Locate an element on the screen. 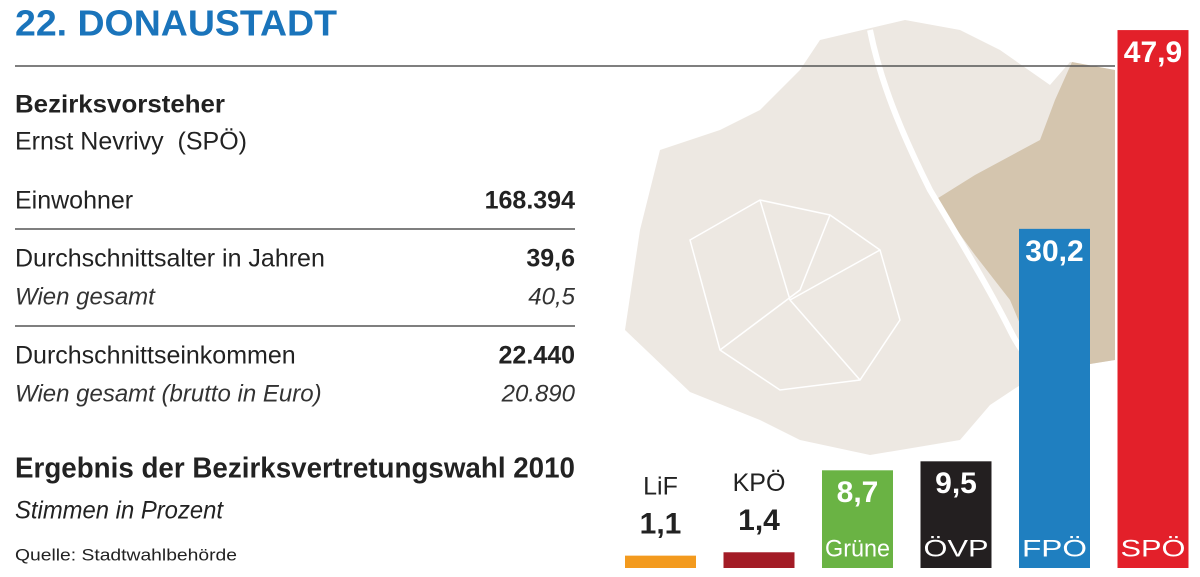 The height and width of the screenshot is (577, 1200). stat-sub-value: 40,5 is located at coordinates (551, 296).